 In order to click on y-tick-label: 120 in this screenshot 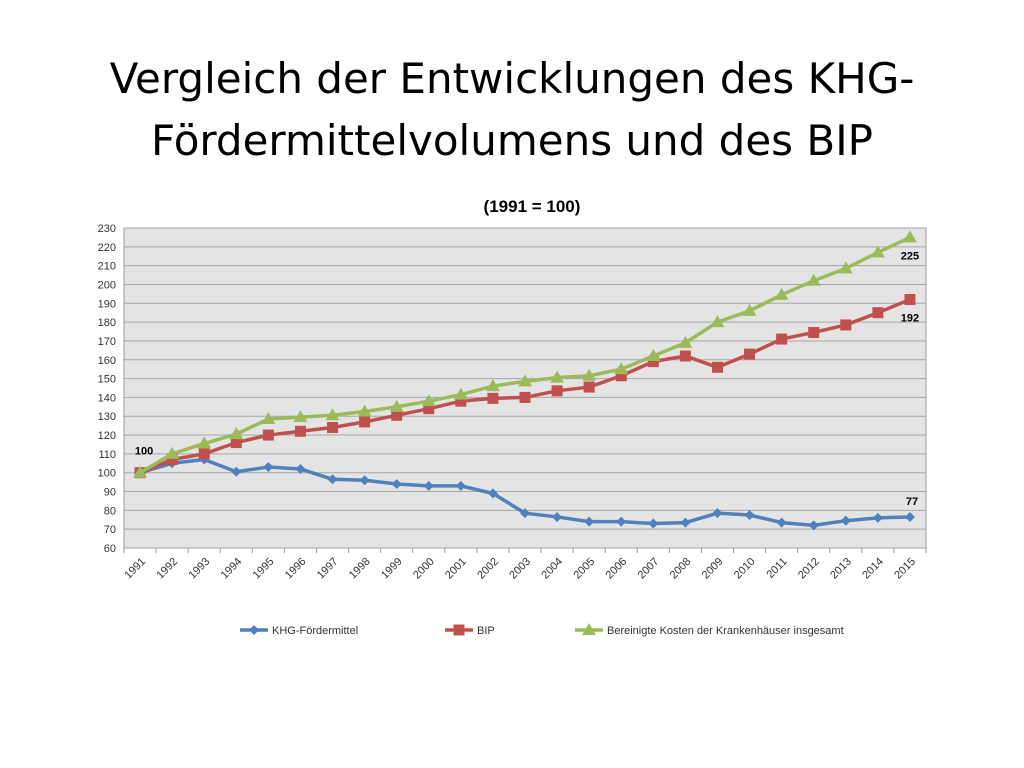, I will do `click(107, 436)`.